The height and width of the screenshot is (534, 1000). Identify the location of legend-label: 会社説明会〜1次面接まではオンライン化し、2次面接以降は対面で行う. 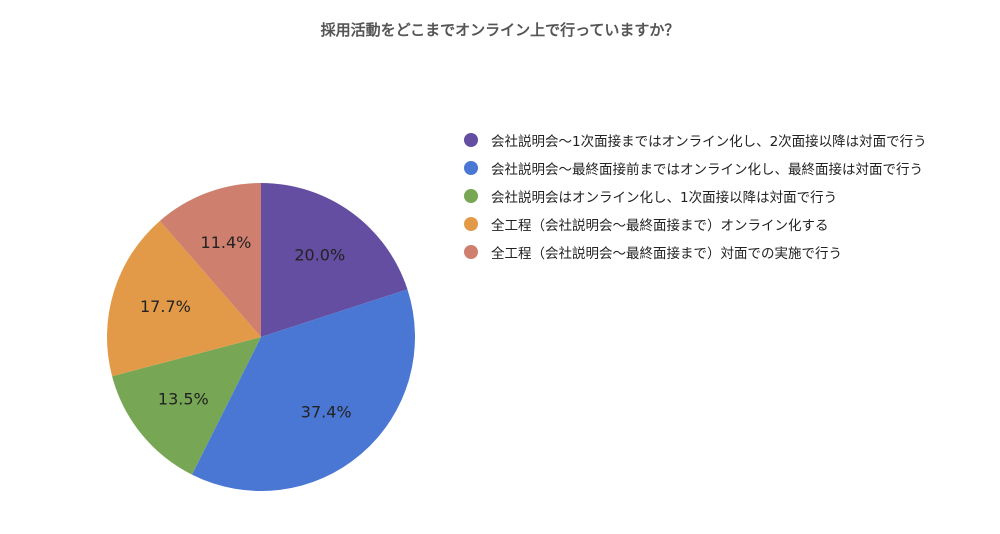
(709, 142).